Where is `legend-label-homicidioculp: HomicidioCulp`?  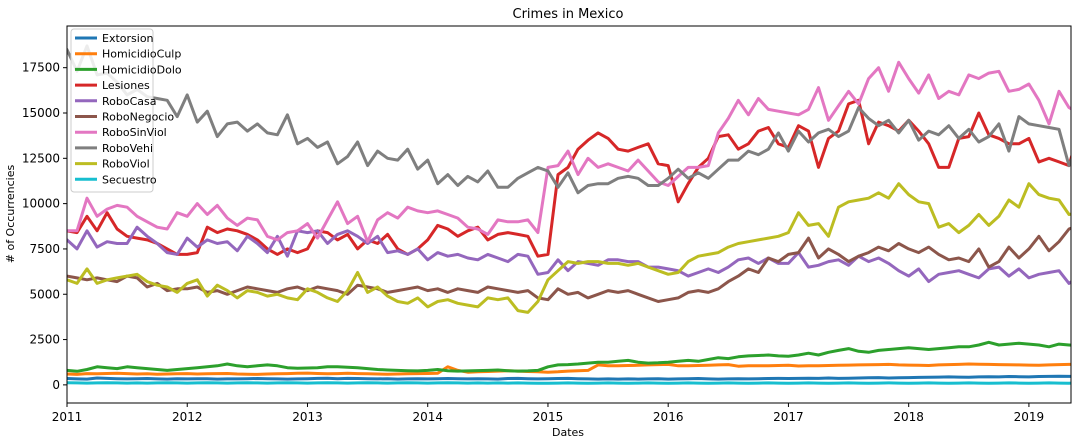 legend-label-homicidioculp: HomicidioCulp is located at coordinates (141, 54).